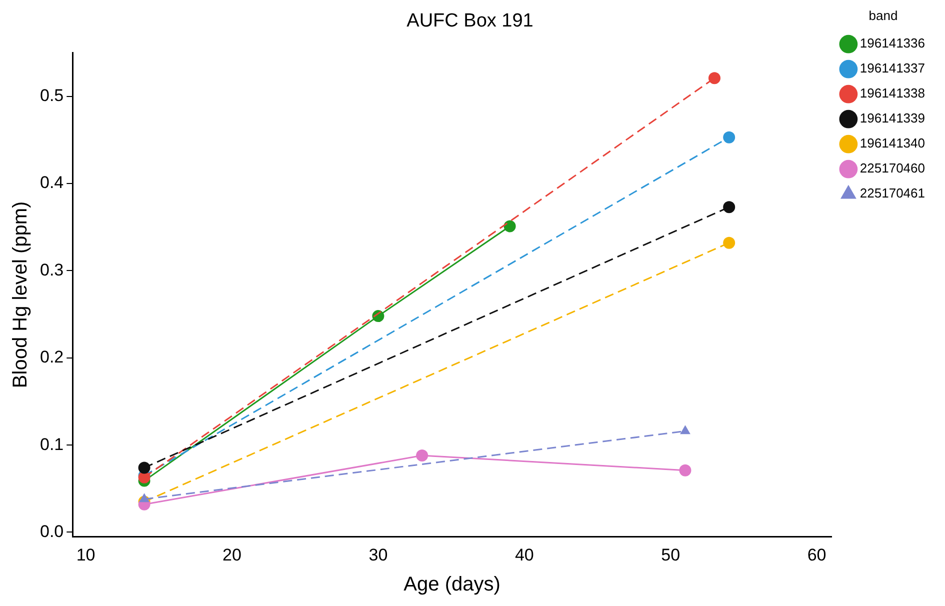  What do you see at coordinates (86, 554) in the screenshot?
I see `x-tick-label: 10` at bounding box center [86, 554].